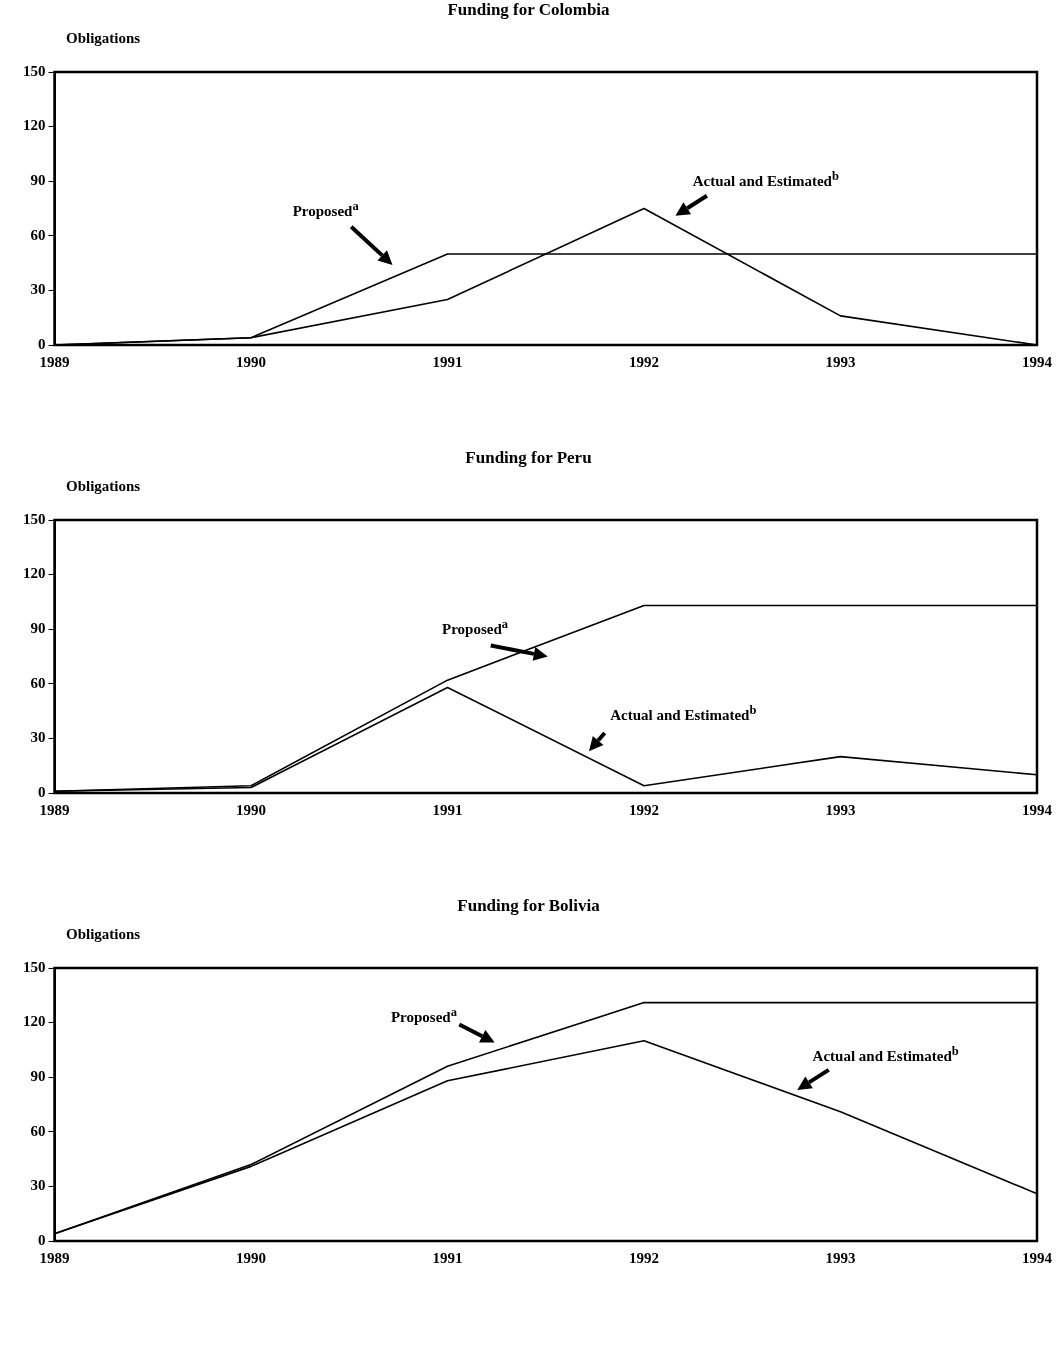 This screenshot has height=1365, width=1057. Describe the element at coordinates (528, 10) in the screenshot. I see `chart-title: Funding for Colombia` at that location.